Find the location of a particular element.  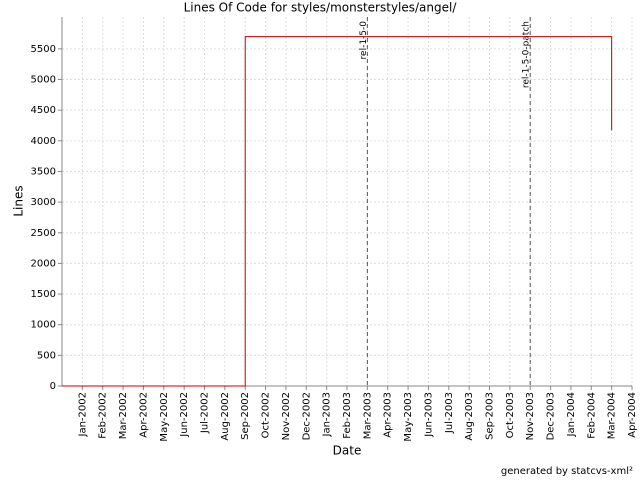

x-tick-label: Oct-2002 is located at coordinates (266, 415).